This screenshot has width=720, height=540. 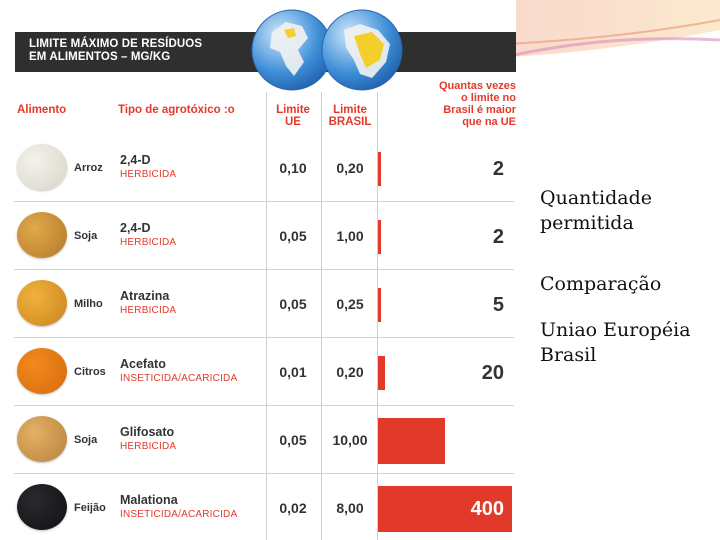 I want to click on side-label-quantity: Quantidade permitida, so click(x=596, y=211).